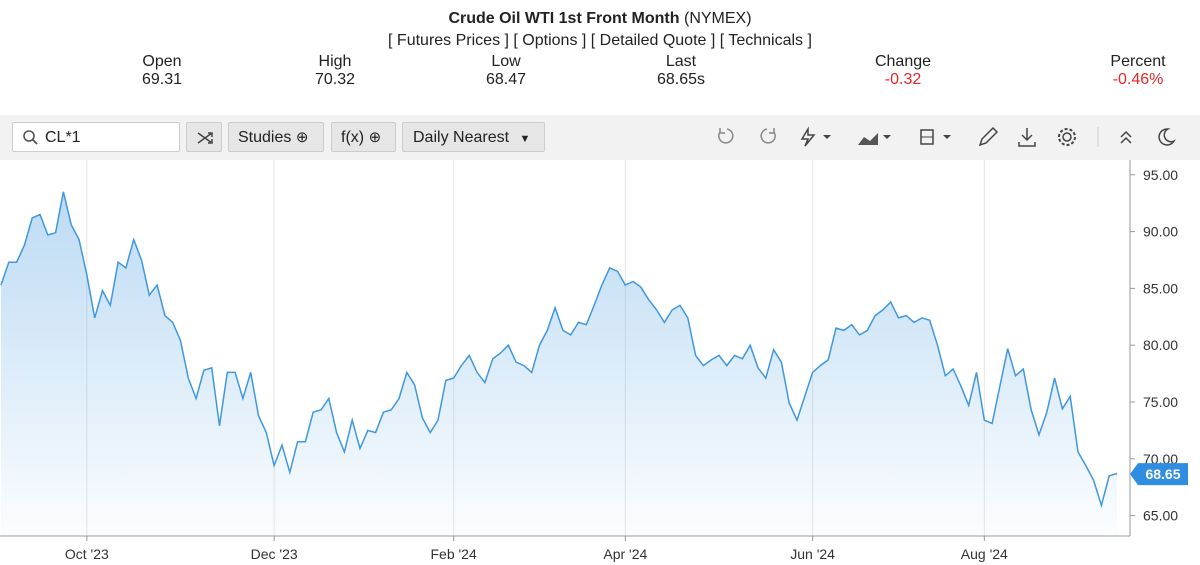  What do you see at coordinates (653, 40) in the screenshot?
I see `link: [ Detailed Quote ]` at bounding box center [653, 40].